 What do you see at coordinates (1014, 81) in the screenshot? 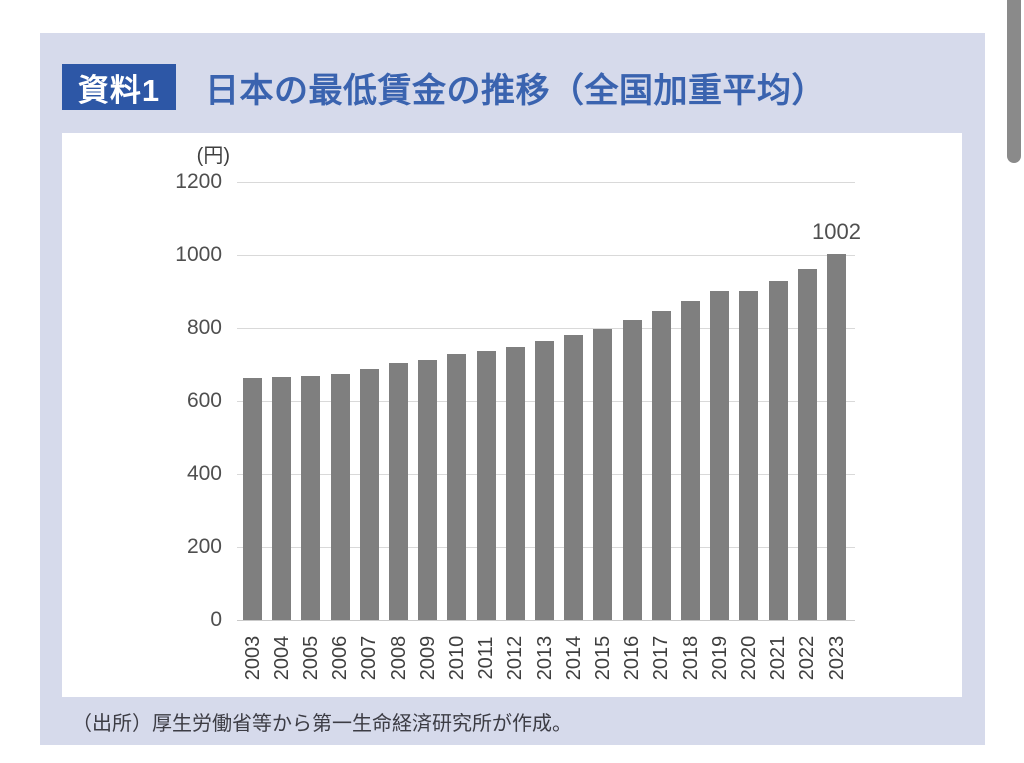
I see `scrollbar-thumb` at bounding box center [1014, 81].